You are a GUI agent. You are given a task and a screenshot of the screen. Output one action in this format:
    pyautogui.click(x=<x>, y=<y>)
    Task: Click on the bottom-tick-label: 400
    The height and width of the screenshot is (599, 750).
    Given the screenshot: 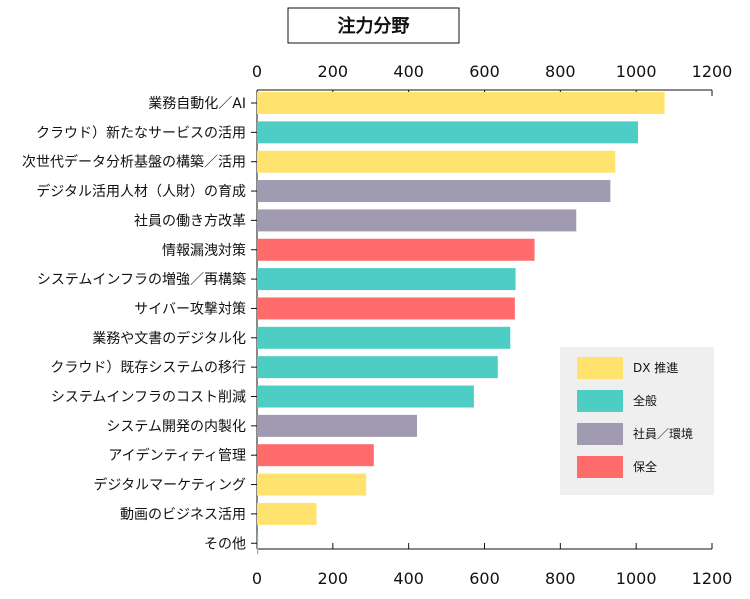 What is the action you would take?
    pyautogui.click(x=408, y=578)
    